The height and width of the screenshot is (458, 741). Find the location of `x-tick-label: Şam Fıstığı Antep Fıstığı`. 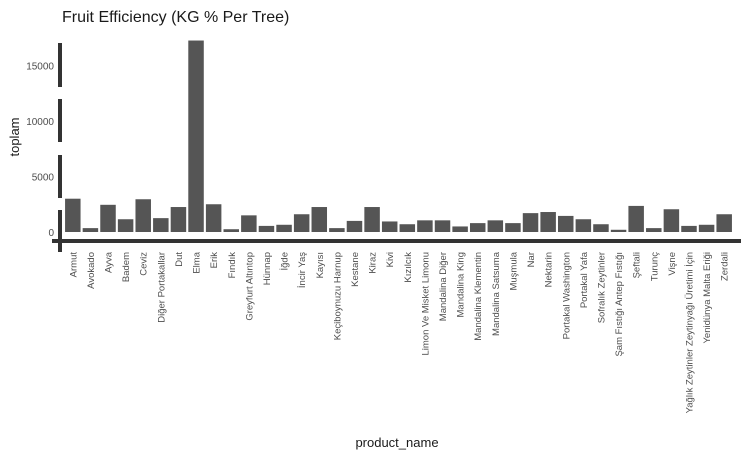

x-tick-label: Şam Fıstığı Antep Fıstığı is located at coordinates (619, 304).